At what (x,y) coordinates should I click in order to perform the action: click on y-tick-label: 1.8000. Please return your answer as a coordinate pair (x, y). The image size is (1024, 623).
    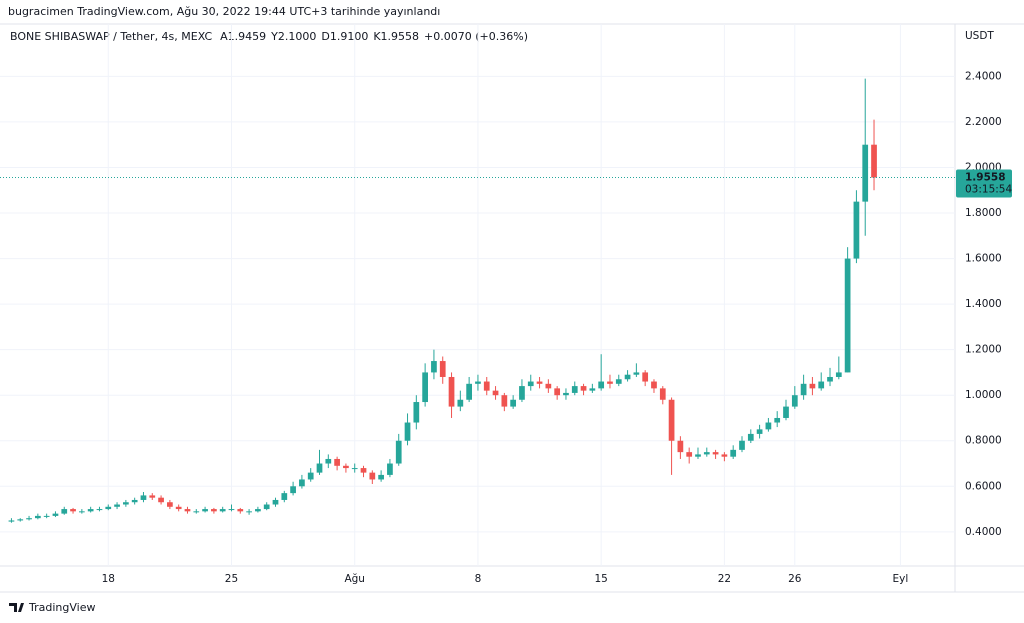
    Looking at the image, I should click on (983, 213).